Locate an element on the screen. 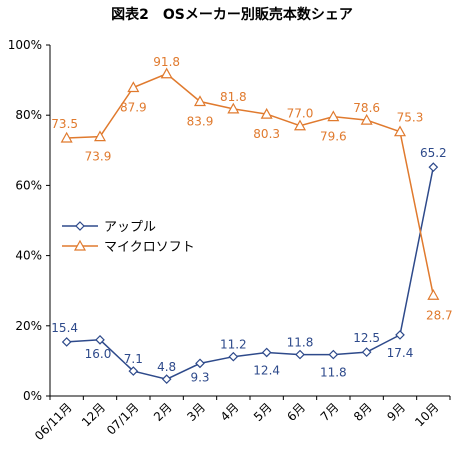 This screenshot has height=468, width=465. y-tick-label: 100% is located at coordinates (25, 45).